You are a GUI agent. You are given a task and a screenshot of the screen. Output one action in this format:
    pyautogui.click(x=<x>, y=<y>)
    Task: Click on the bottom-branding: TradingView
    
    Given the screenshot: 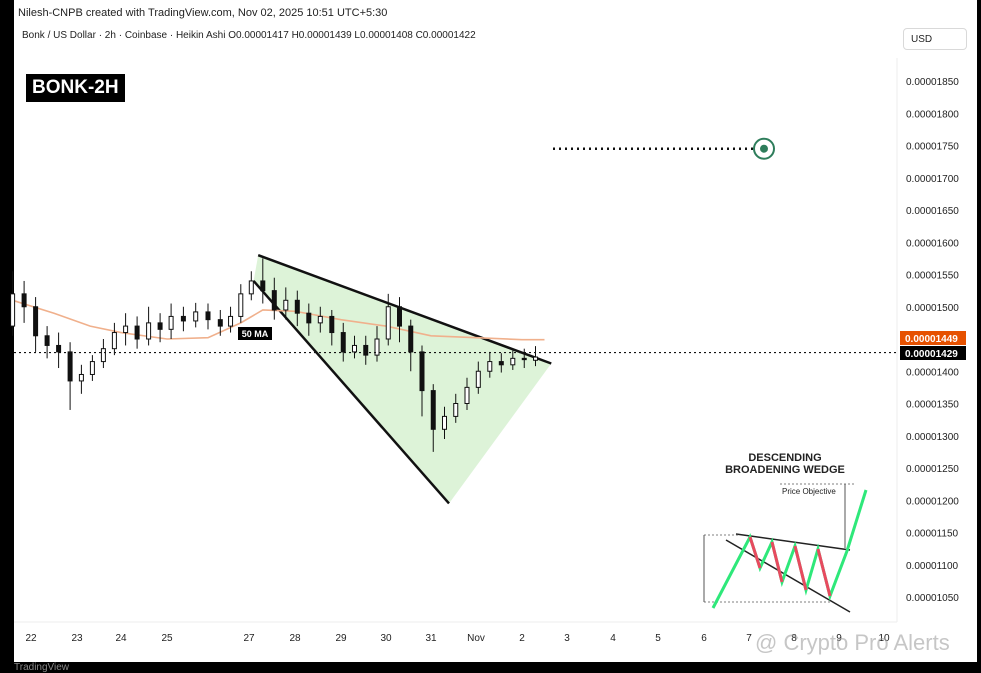 What is the action you would take?
    pyautogui.click(x=42, y=667)
    